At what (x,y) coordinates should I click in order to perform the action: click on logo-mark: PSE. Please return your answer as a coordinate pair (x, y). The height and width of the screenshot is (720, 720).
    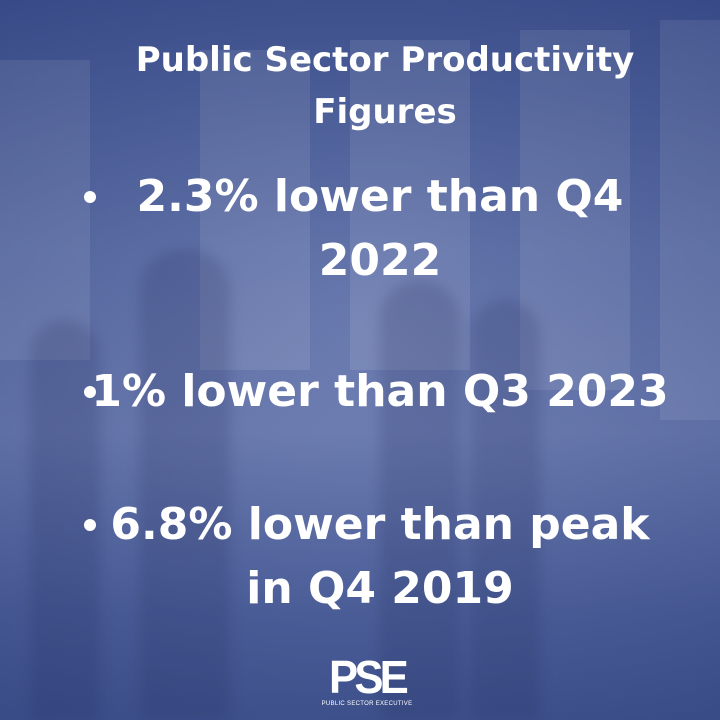
    Looking at the image, I should click on (368, 677).